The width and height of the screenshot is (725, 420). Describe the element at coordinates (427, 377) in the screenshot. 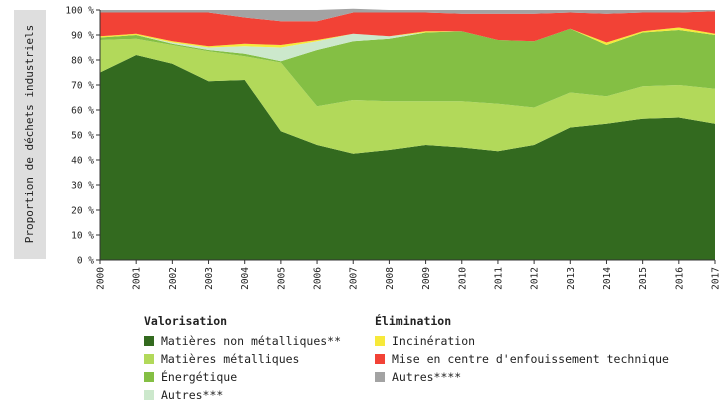

I see `legend-label: Autres****` at that location.